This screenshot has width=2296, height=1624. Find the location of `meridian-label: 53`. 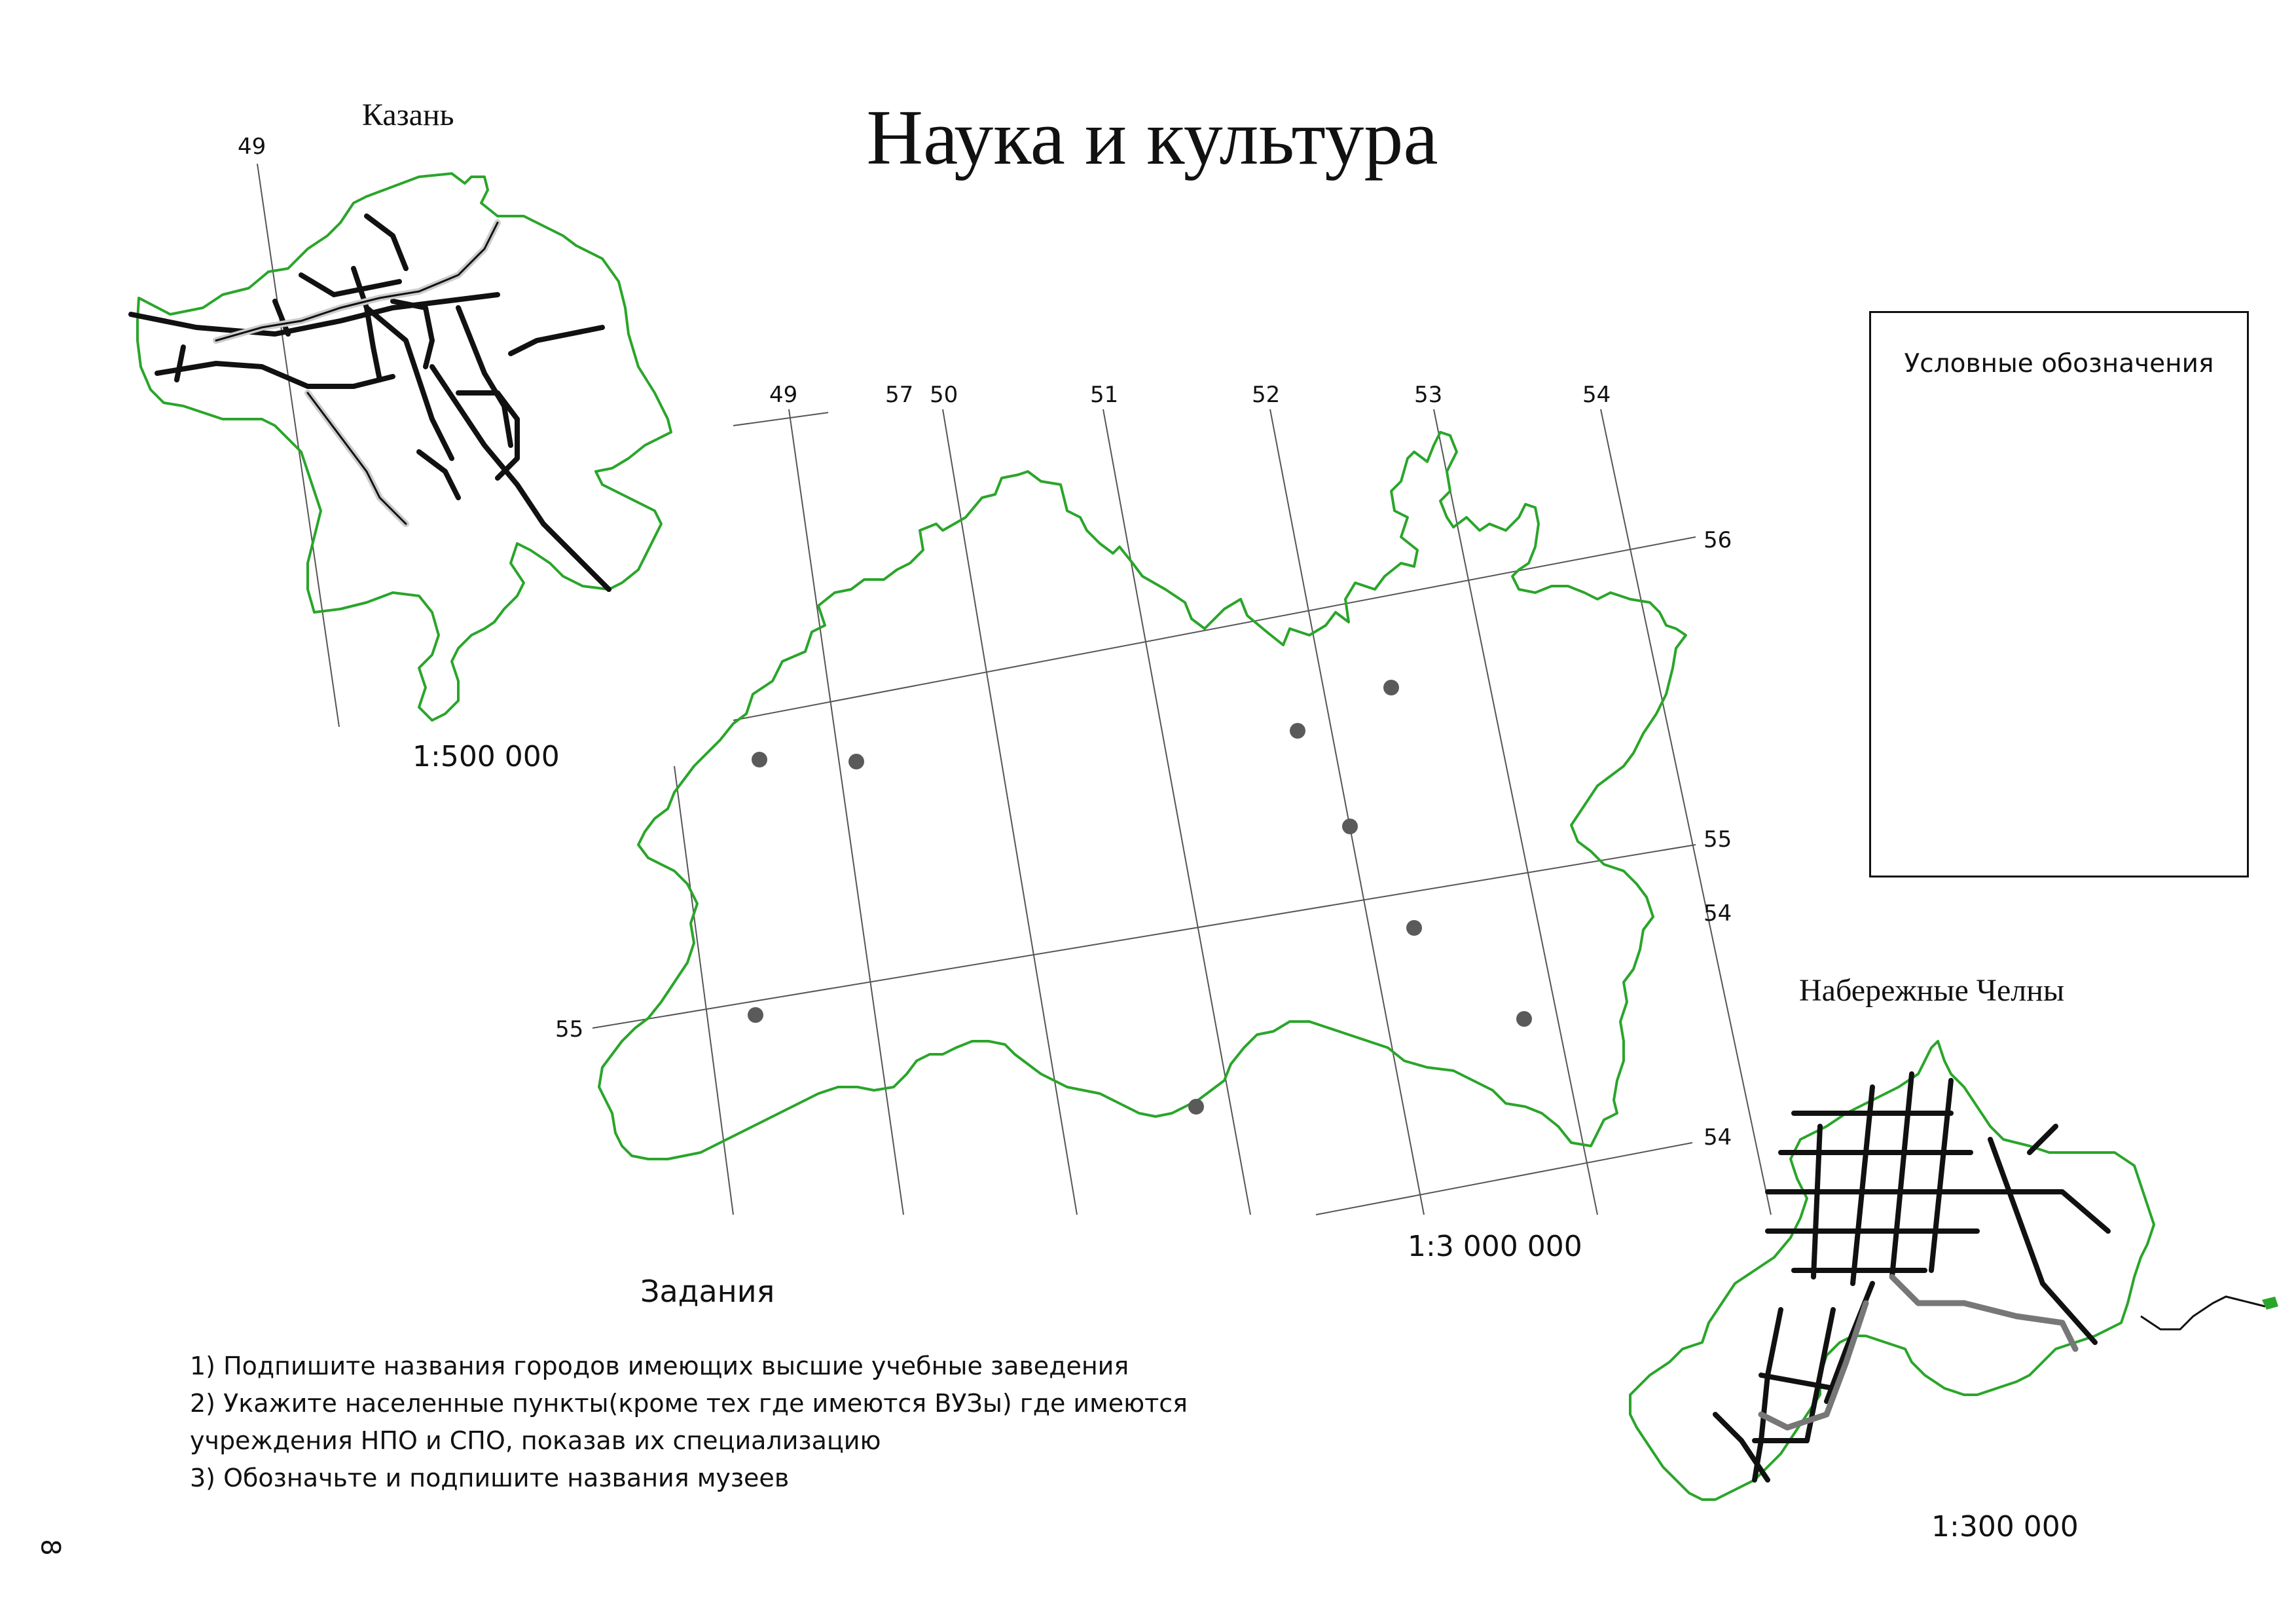

meridian-label: 53 is located at coordinates (1428, 395).